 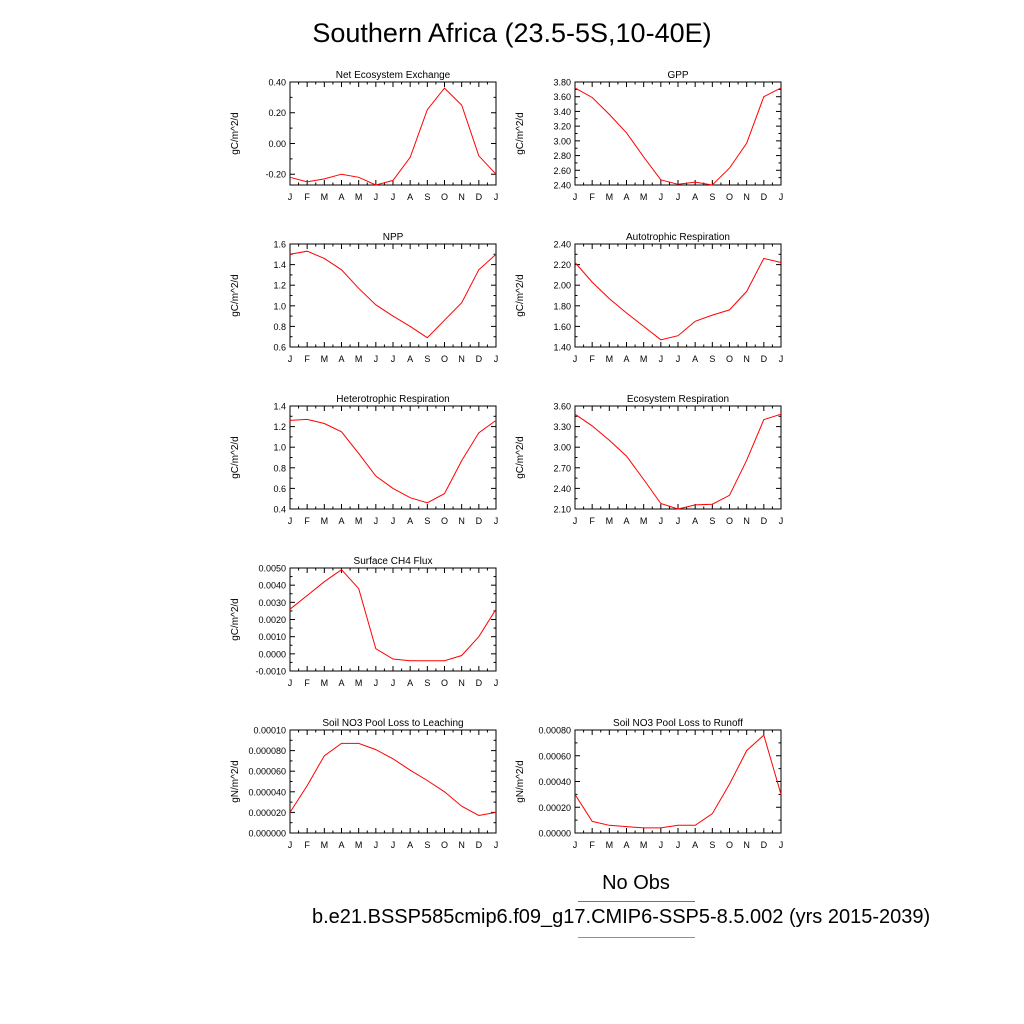 What do you see at coordinates (272, 620) in the screenshot?
I see `y-tick-label: 0.0020` at bounding box center [272, 620].